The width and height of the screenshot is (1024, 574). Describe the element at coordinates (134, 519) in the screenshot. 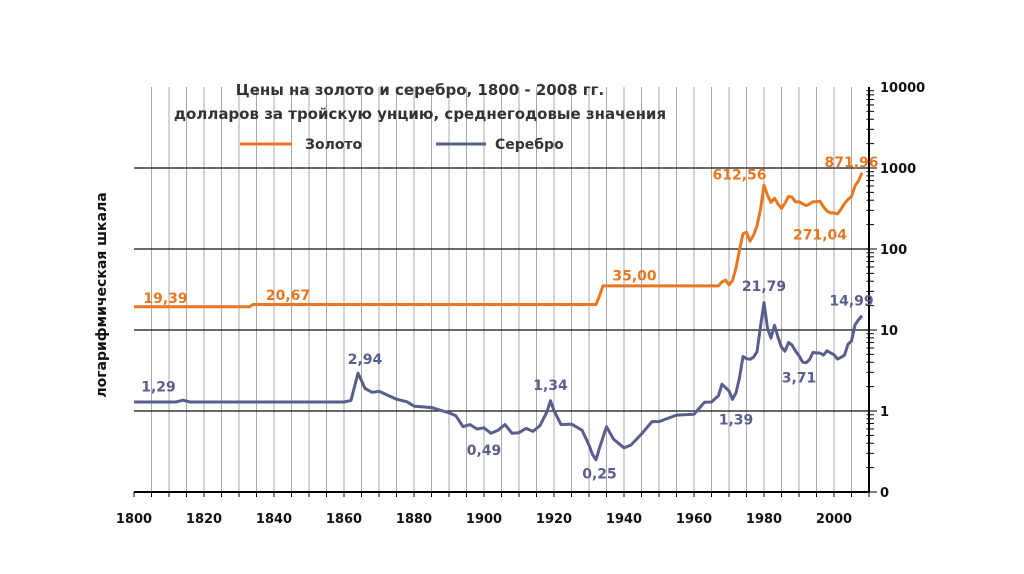

I see `x-tick-label: 1800` at that location.